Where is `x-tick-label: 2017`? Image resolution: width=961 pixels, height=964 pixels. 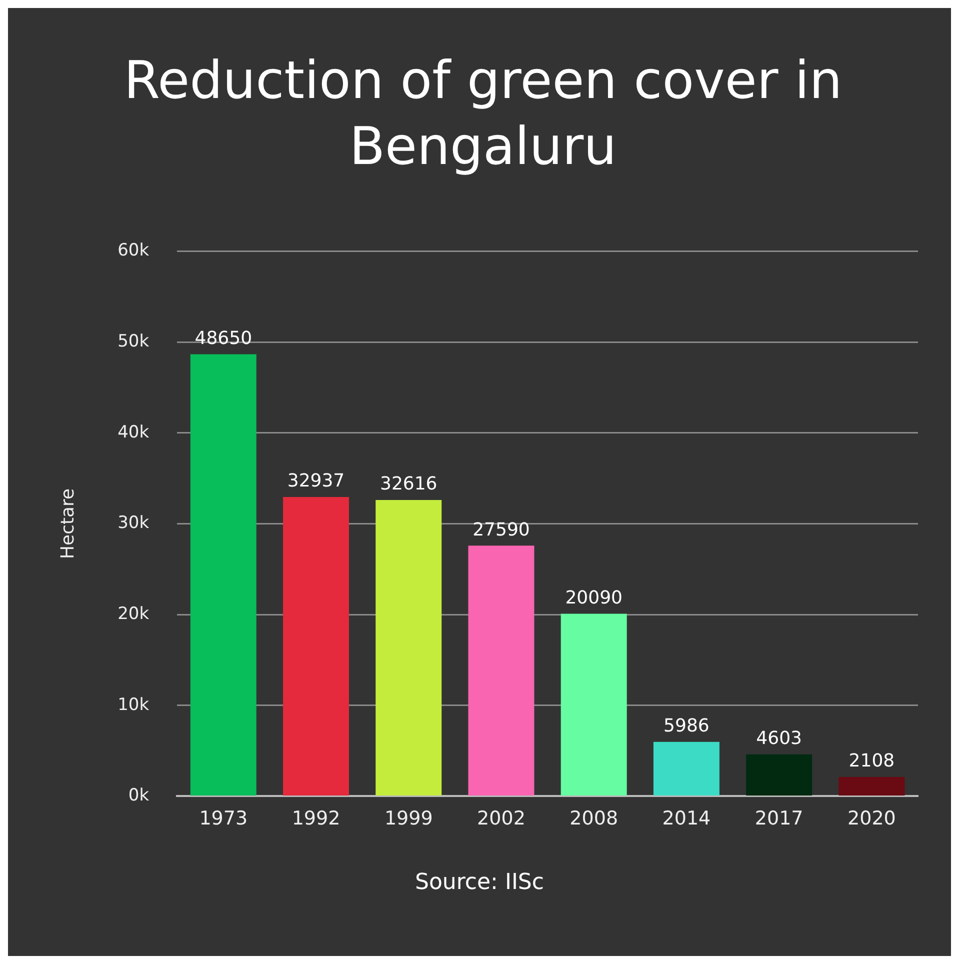
x-tick-label: 2017 is located at coordinates (779, 819).